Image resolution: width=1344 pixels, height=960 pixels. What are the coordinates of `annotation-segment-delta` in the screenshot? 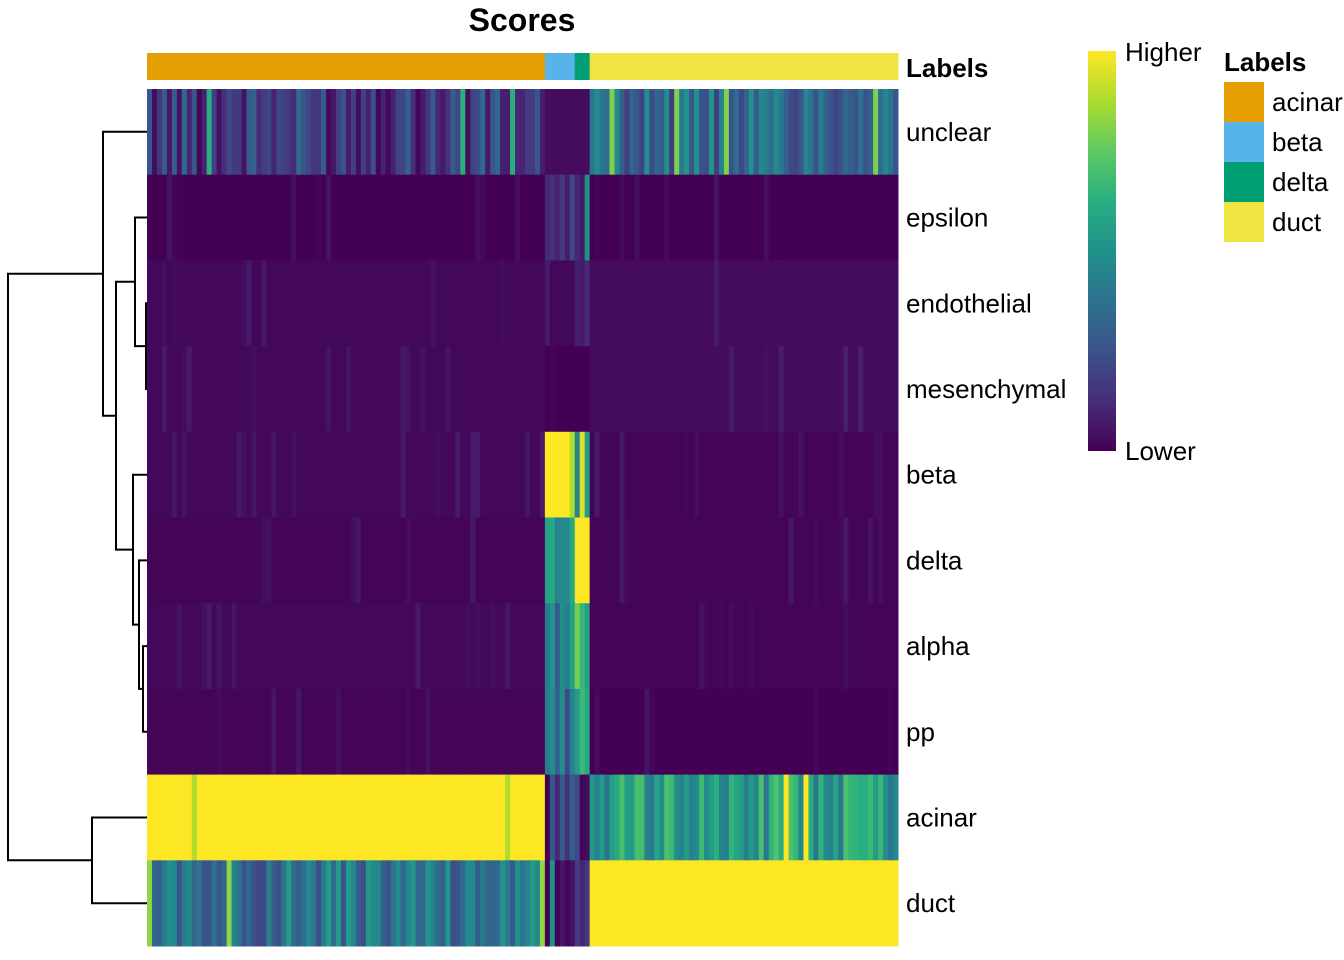 It's located at (582, 66).